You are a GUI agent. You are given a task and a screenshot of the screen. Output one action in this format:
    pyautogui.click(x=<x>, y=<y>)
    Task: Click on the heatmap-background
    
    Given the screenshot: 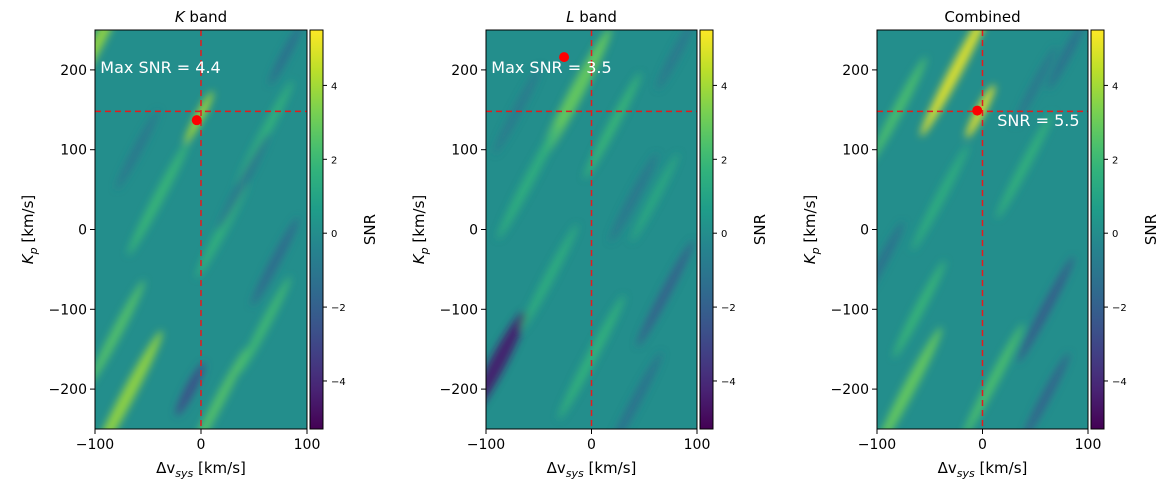 What is the action you would take?
    pyautogui.click(x=591, y=229)
    